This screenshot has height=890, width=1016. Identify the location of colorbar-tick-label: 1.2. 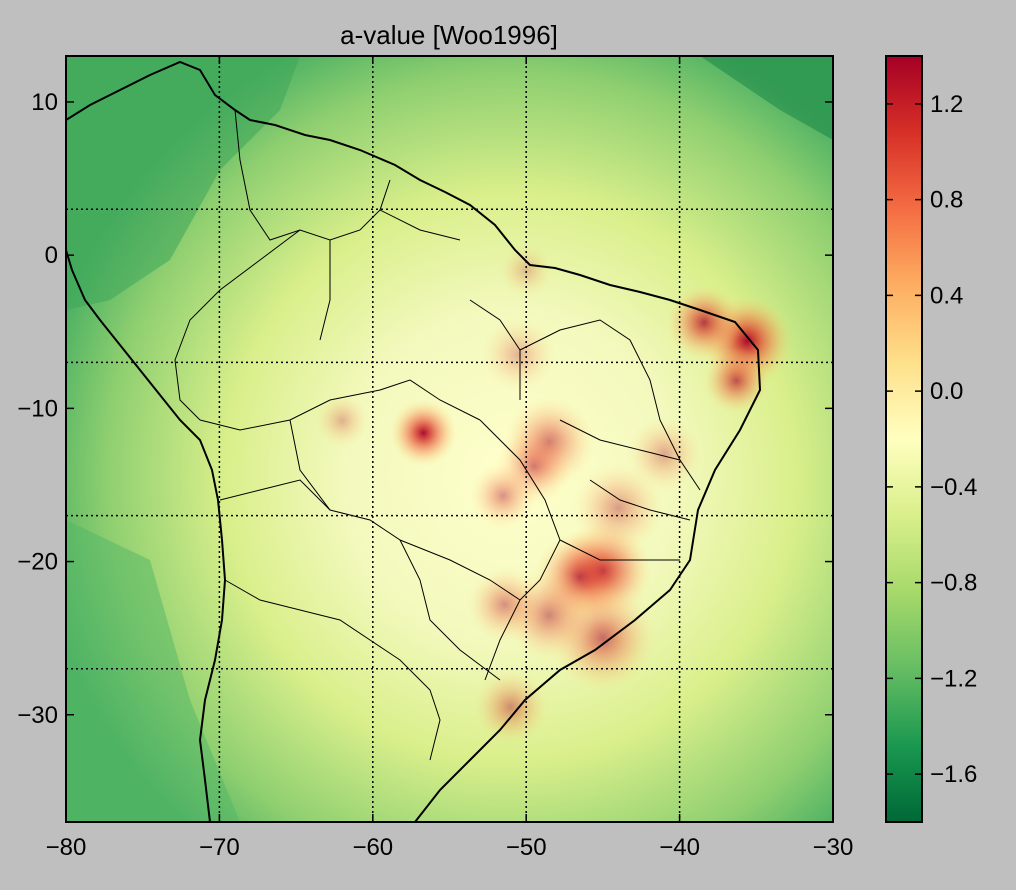
(946, 104).